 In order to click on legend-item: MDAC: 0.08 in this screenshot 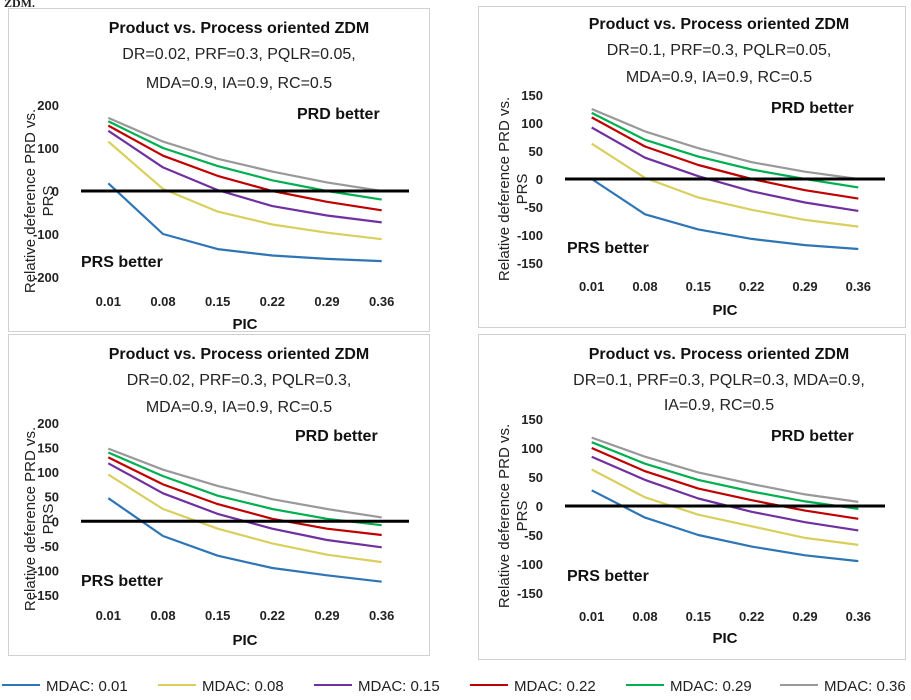, I will do `click(221, 688)`.